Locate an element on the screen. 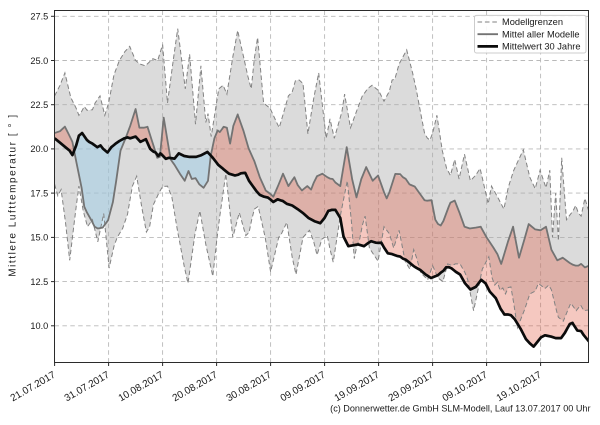 This screenshot has width=600, height=425. svg-text: 17.5 is located at coordinates (39, 193).